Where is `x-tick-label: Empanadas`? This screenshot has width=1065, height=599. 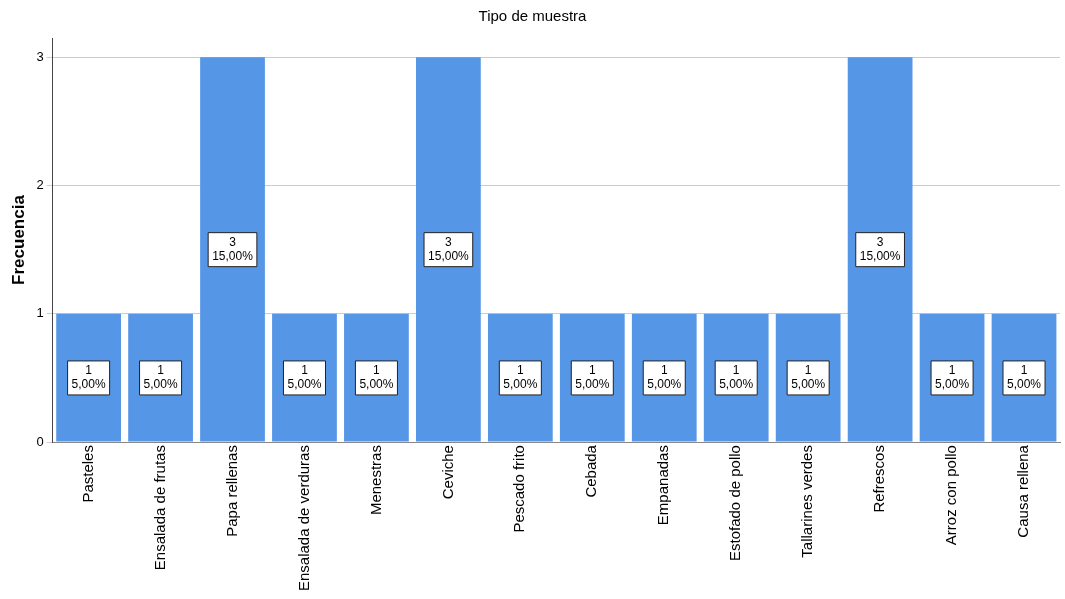
x-tick-label: Empanadas is located at coordinates (663, 485).